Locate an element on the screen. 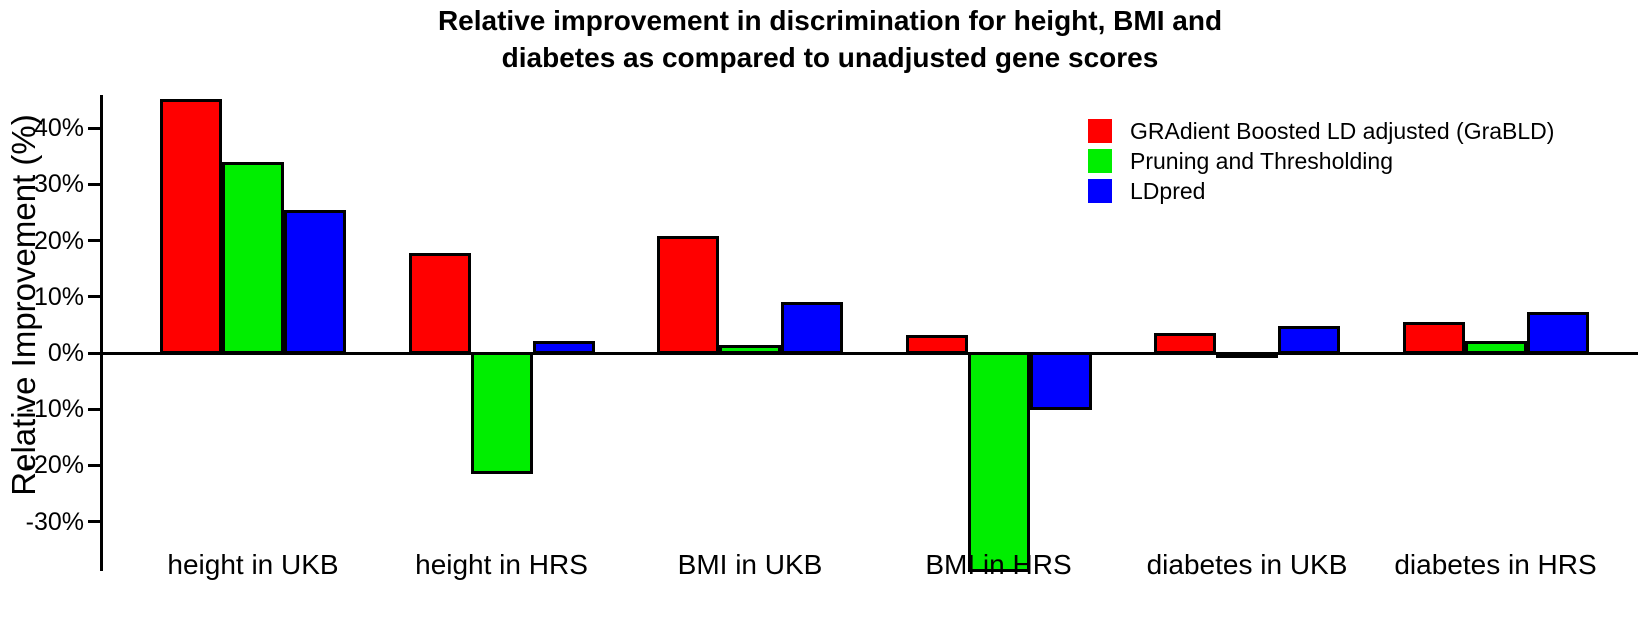  category-label: BMI in UKB is located at coordinates (750, 564).